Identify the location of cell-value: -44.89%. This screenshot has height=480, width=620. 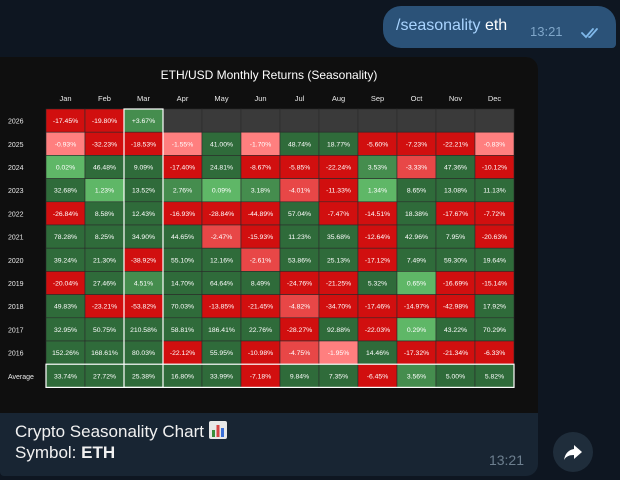
(260, 214).